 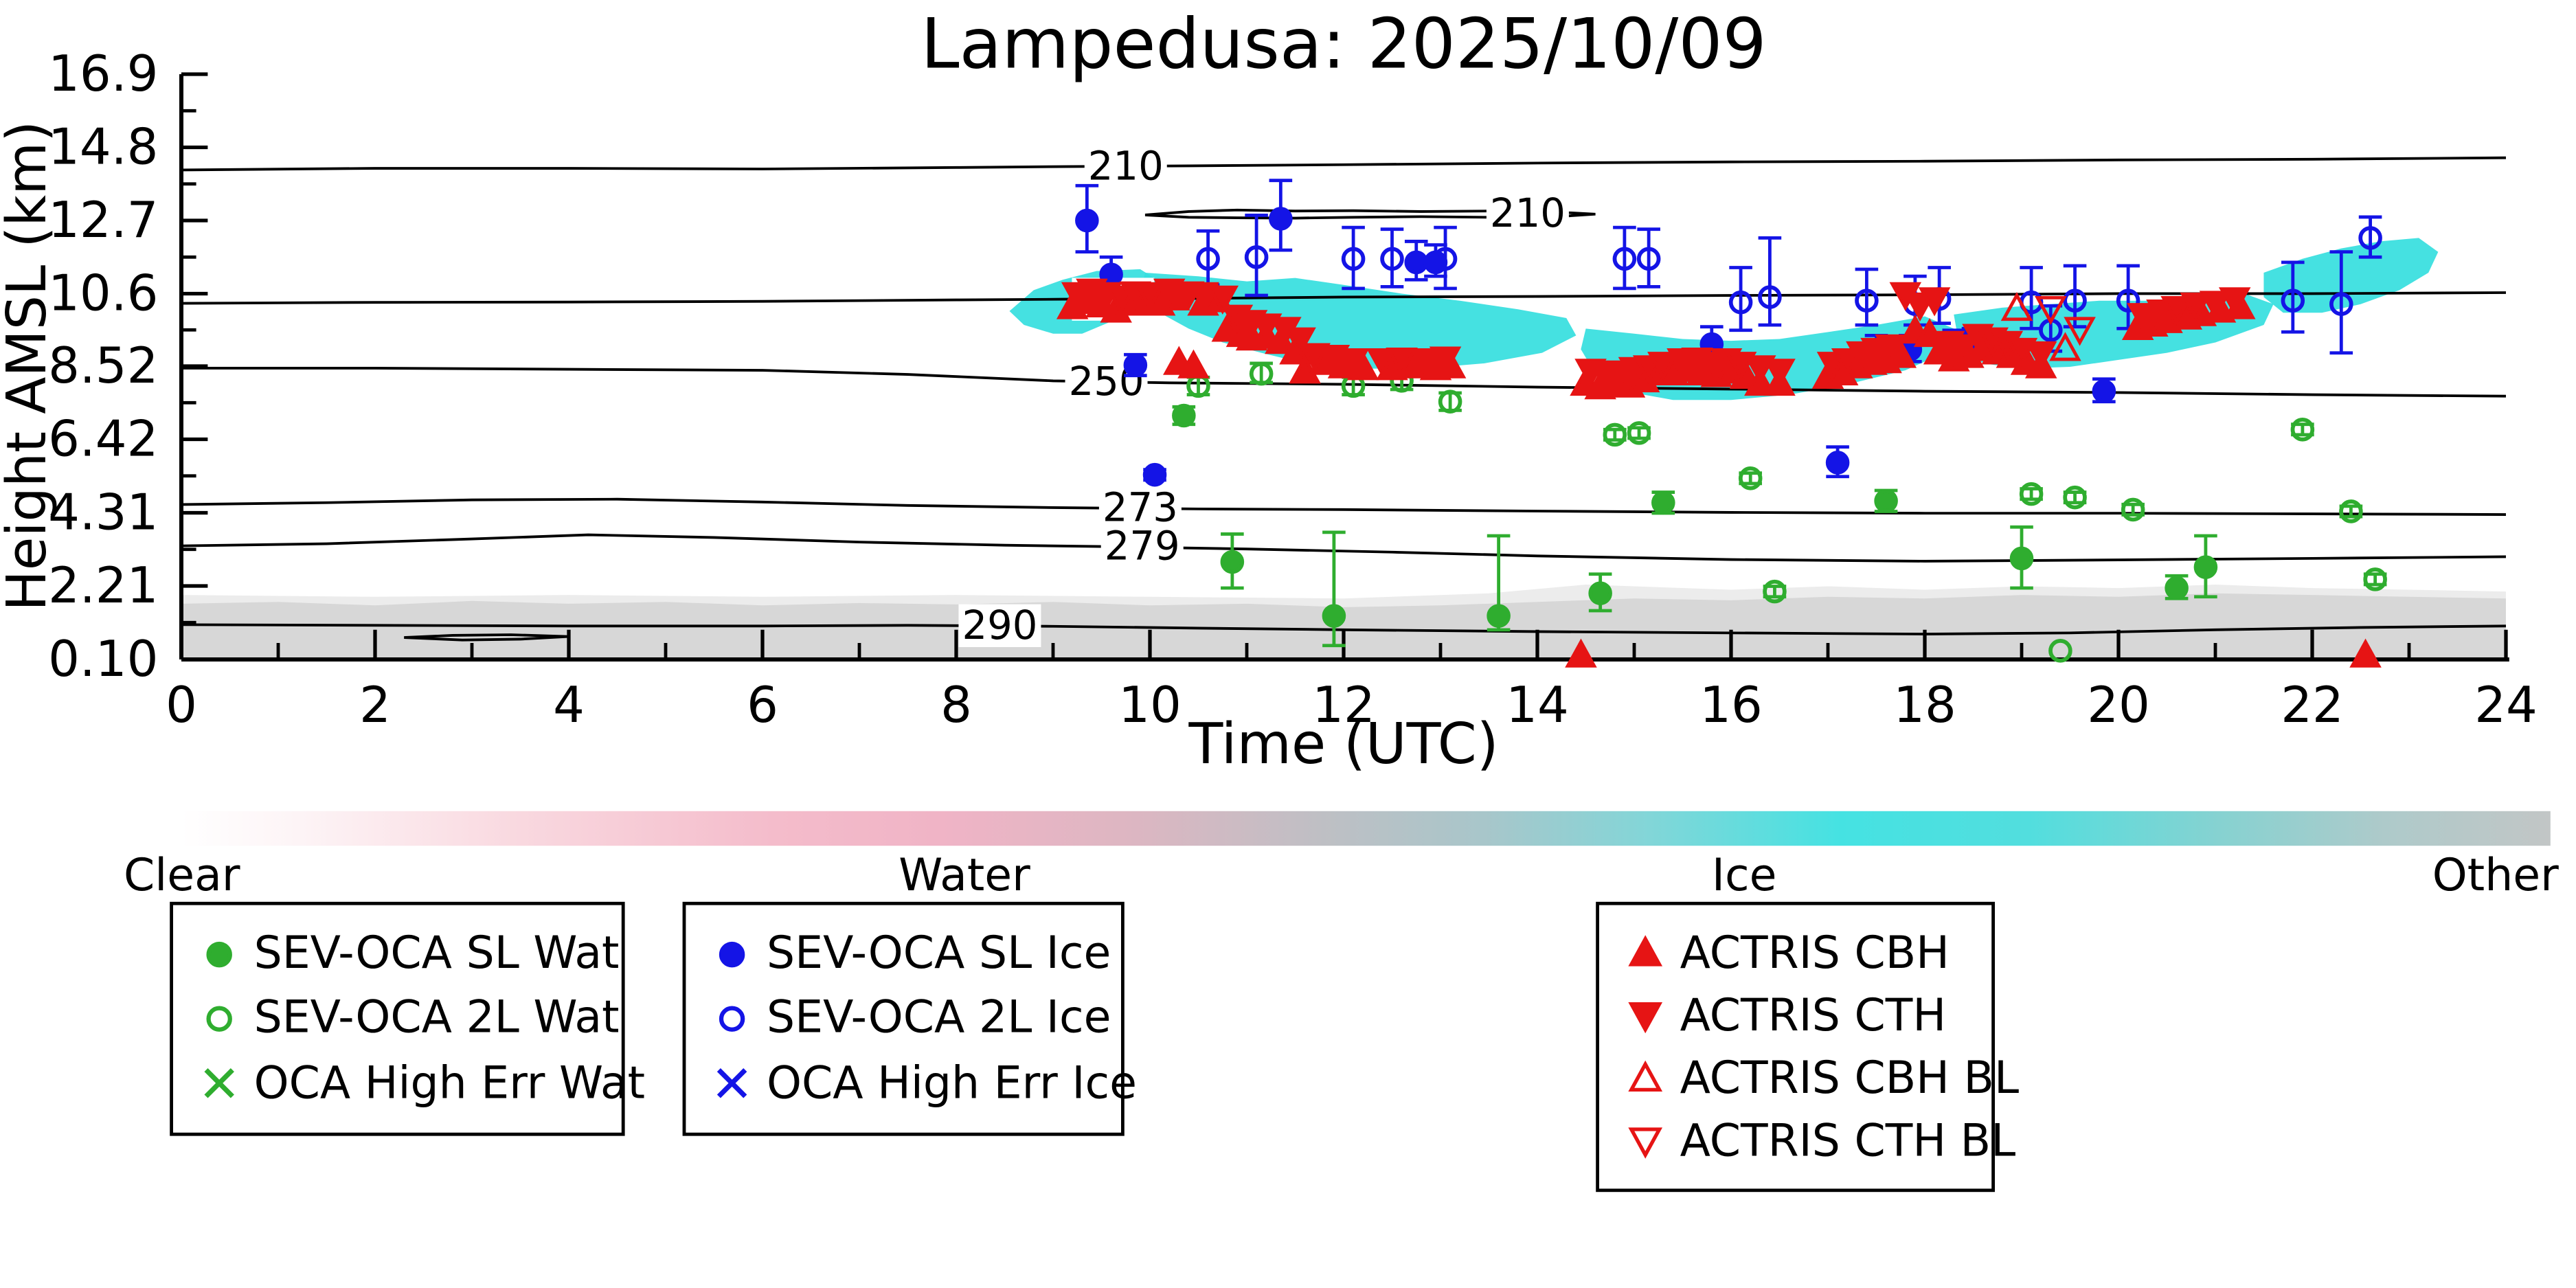 I want to click on legend-item: ACTRIS CBH BL, so click(x=1822, y=1078).